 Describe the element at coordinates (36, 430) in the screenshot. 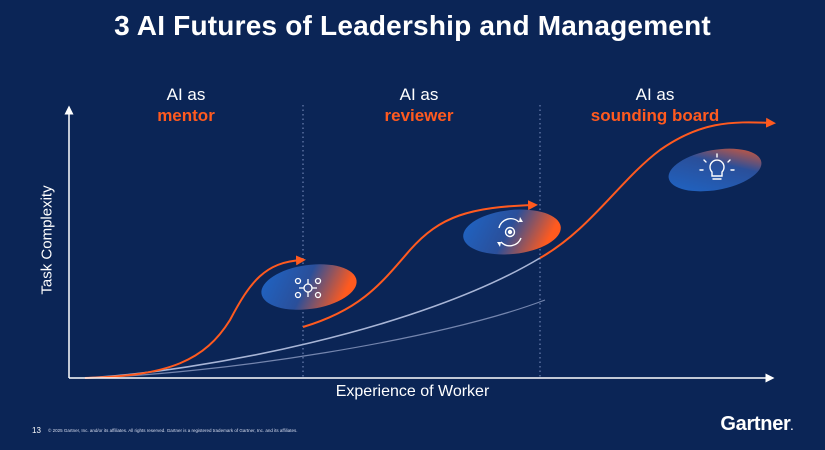

I see `page-number: 13` at that location.